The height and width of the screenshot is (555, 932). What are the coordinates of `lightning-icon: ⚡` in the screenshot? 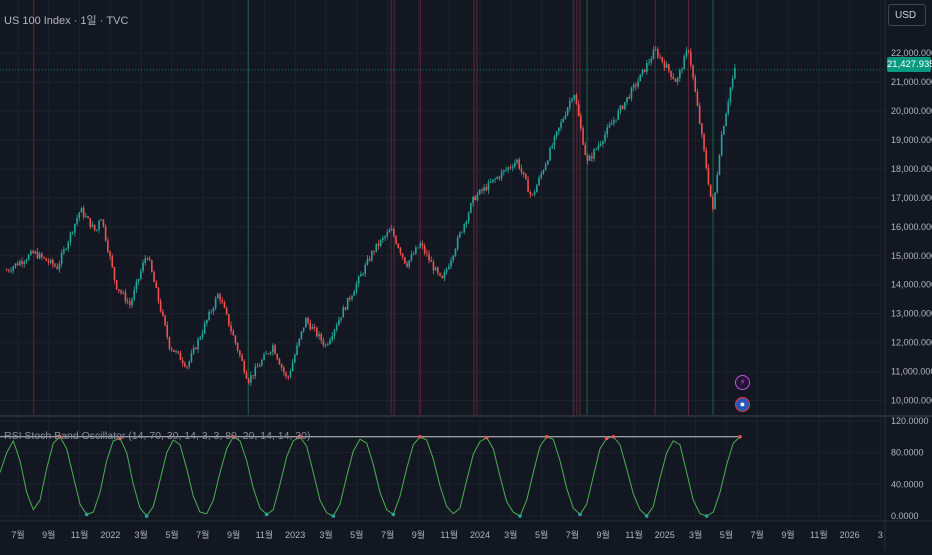 It's located at (742, 382).